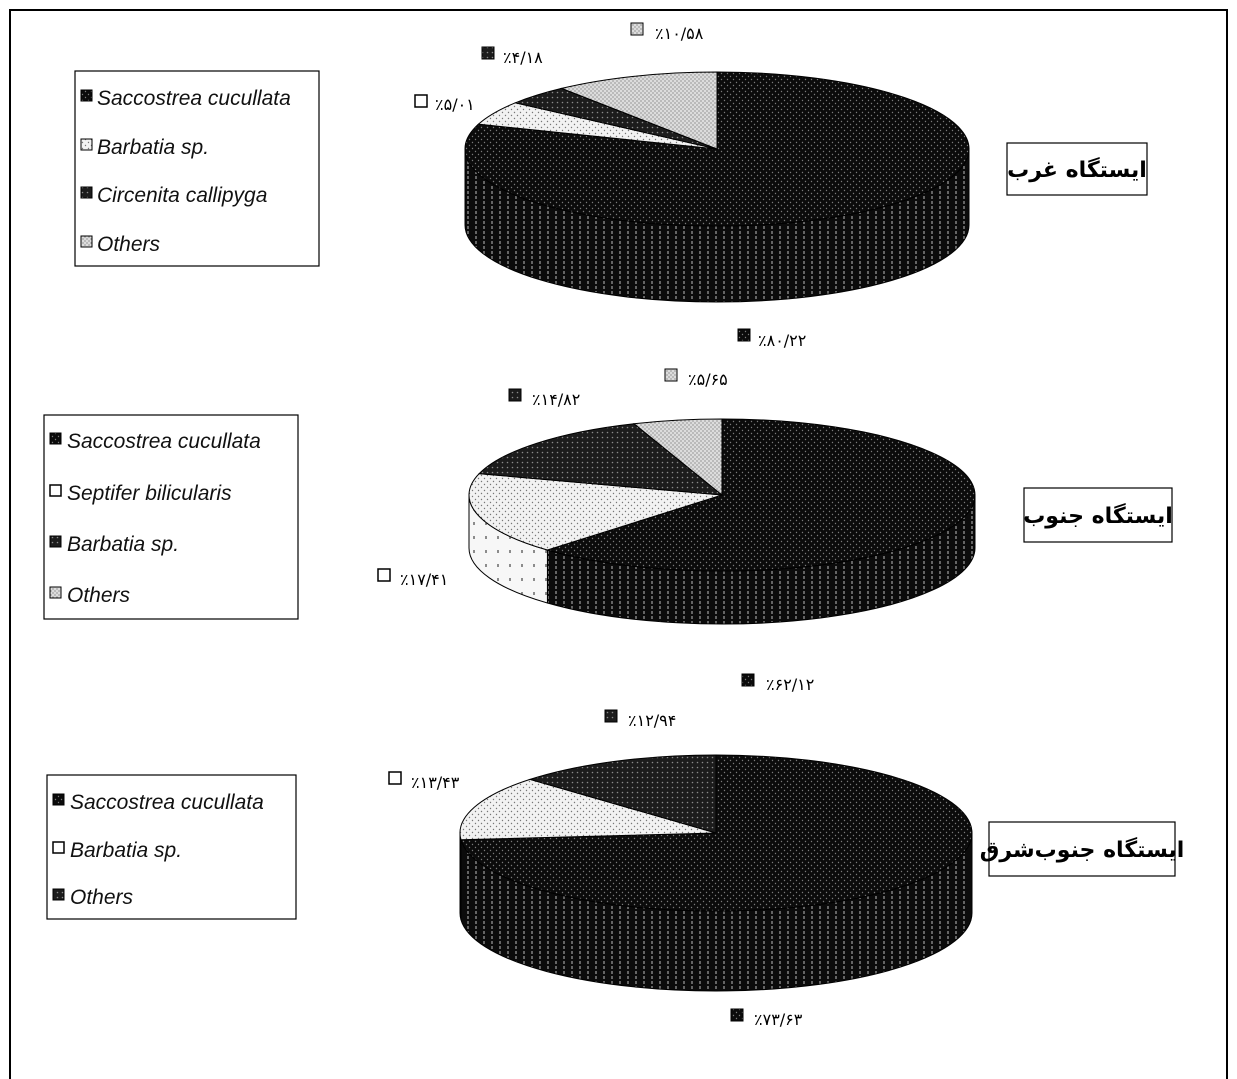 This screenshot has height=1079, width=1237. What do you see at coordinates (595, 512) in the screenshot?
I see `slice-septifer` at bounding box center [595, 512].